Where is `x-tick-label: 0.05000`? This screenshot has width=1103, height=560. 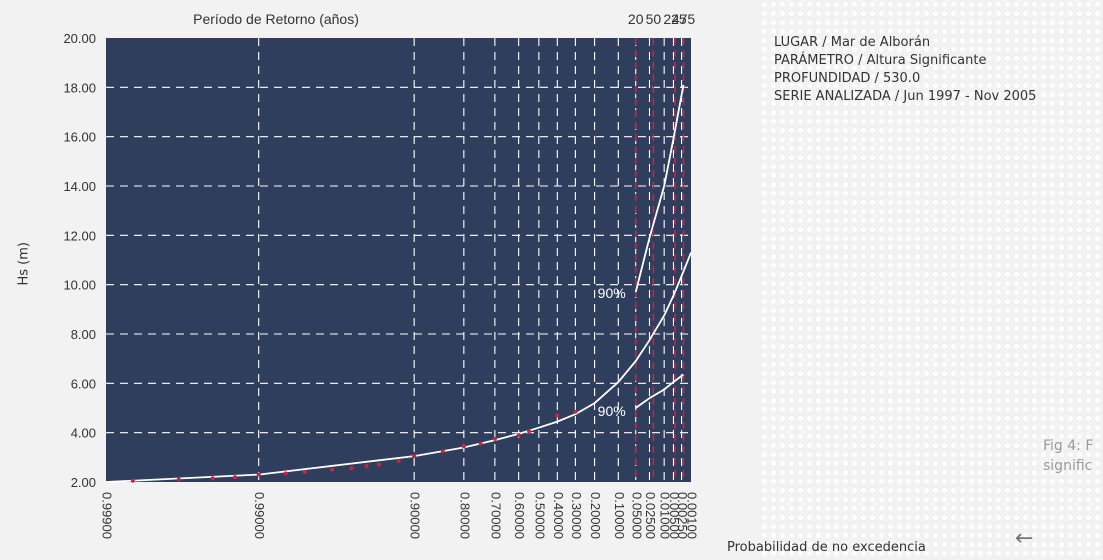 x-tick-label: 0.05000 is located at coordinates (636, 515).